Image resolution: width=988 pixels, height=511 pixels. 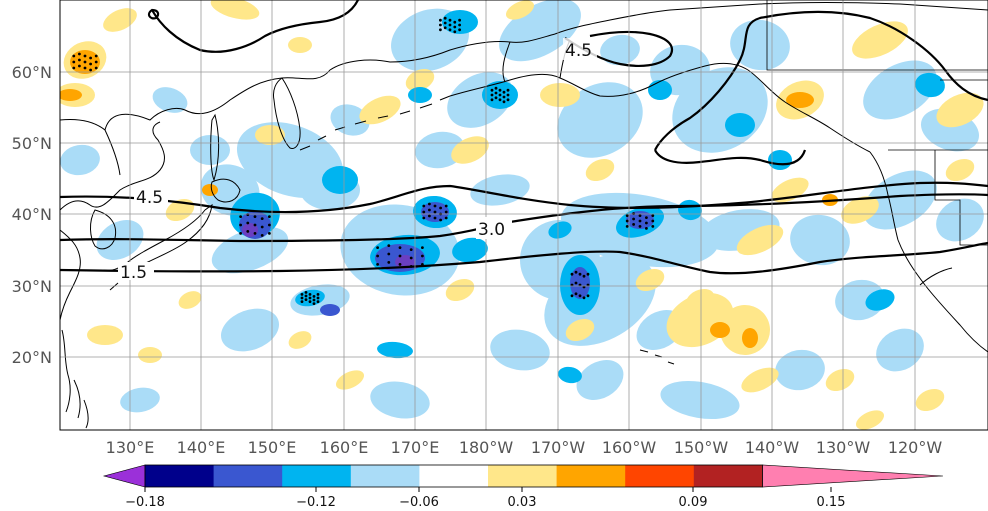 I want to click on lat-label: 50°N, so click(x=32, y=143).